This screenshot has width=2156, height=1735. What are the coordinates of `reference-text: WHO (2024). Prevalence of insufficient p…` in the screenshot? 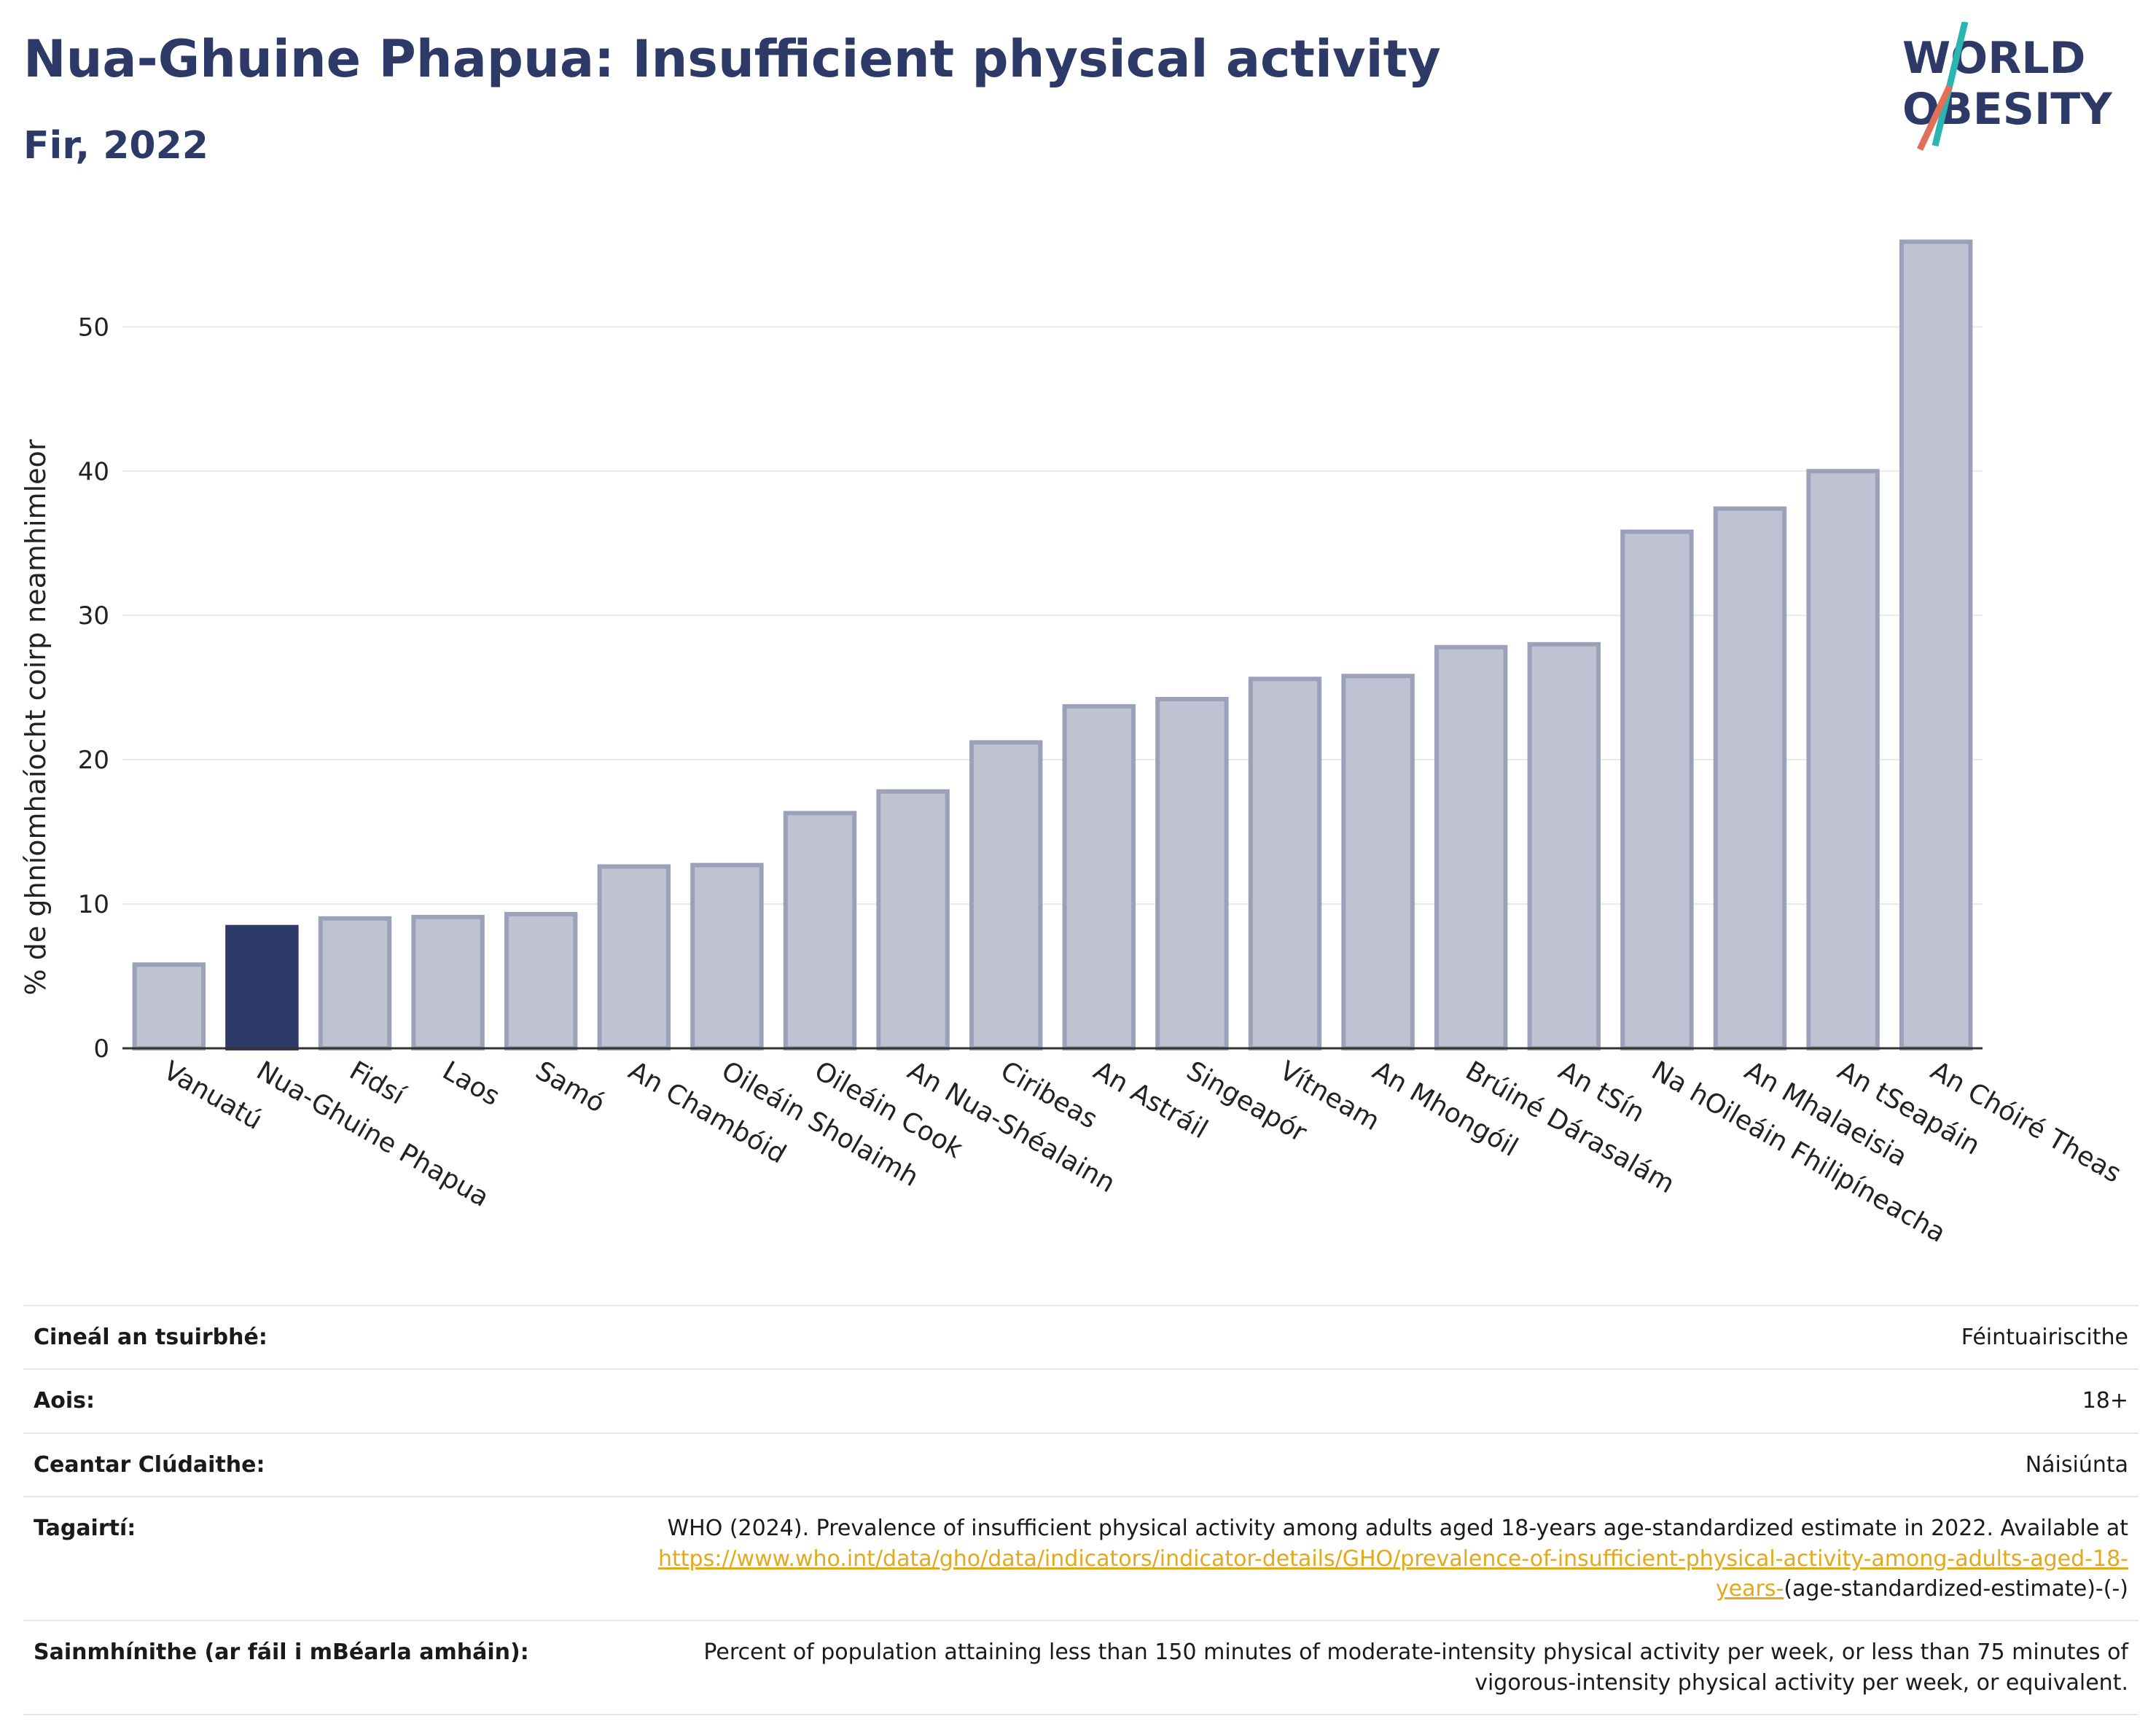 It's located at (1398, 1529).